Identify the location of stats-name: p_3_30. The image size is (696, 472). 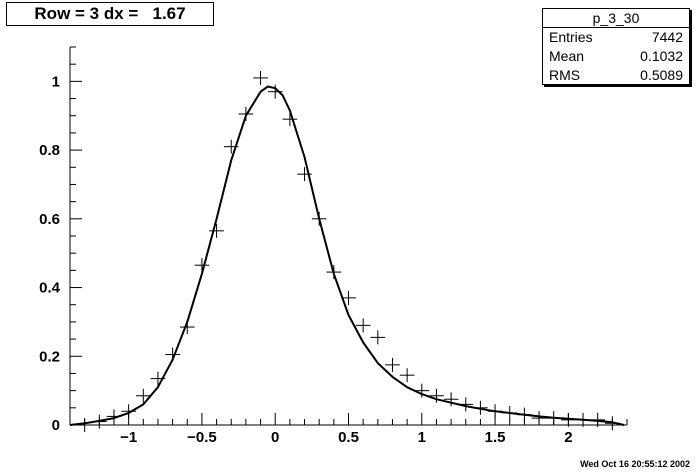
(616, 18).